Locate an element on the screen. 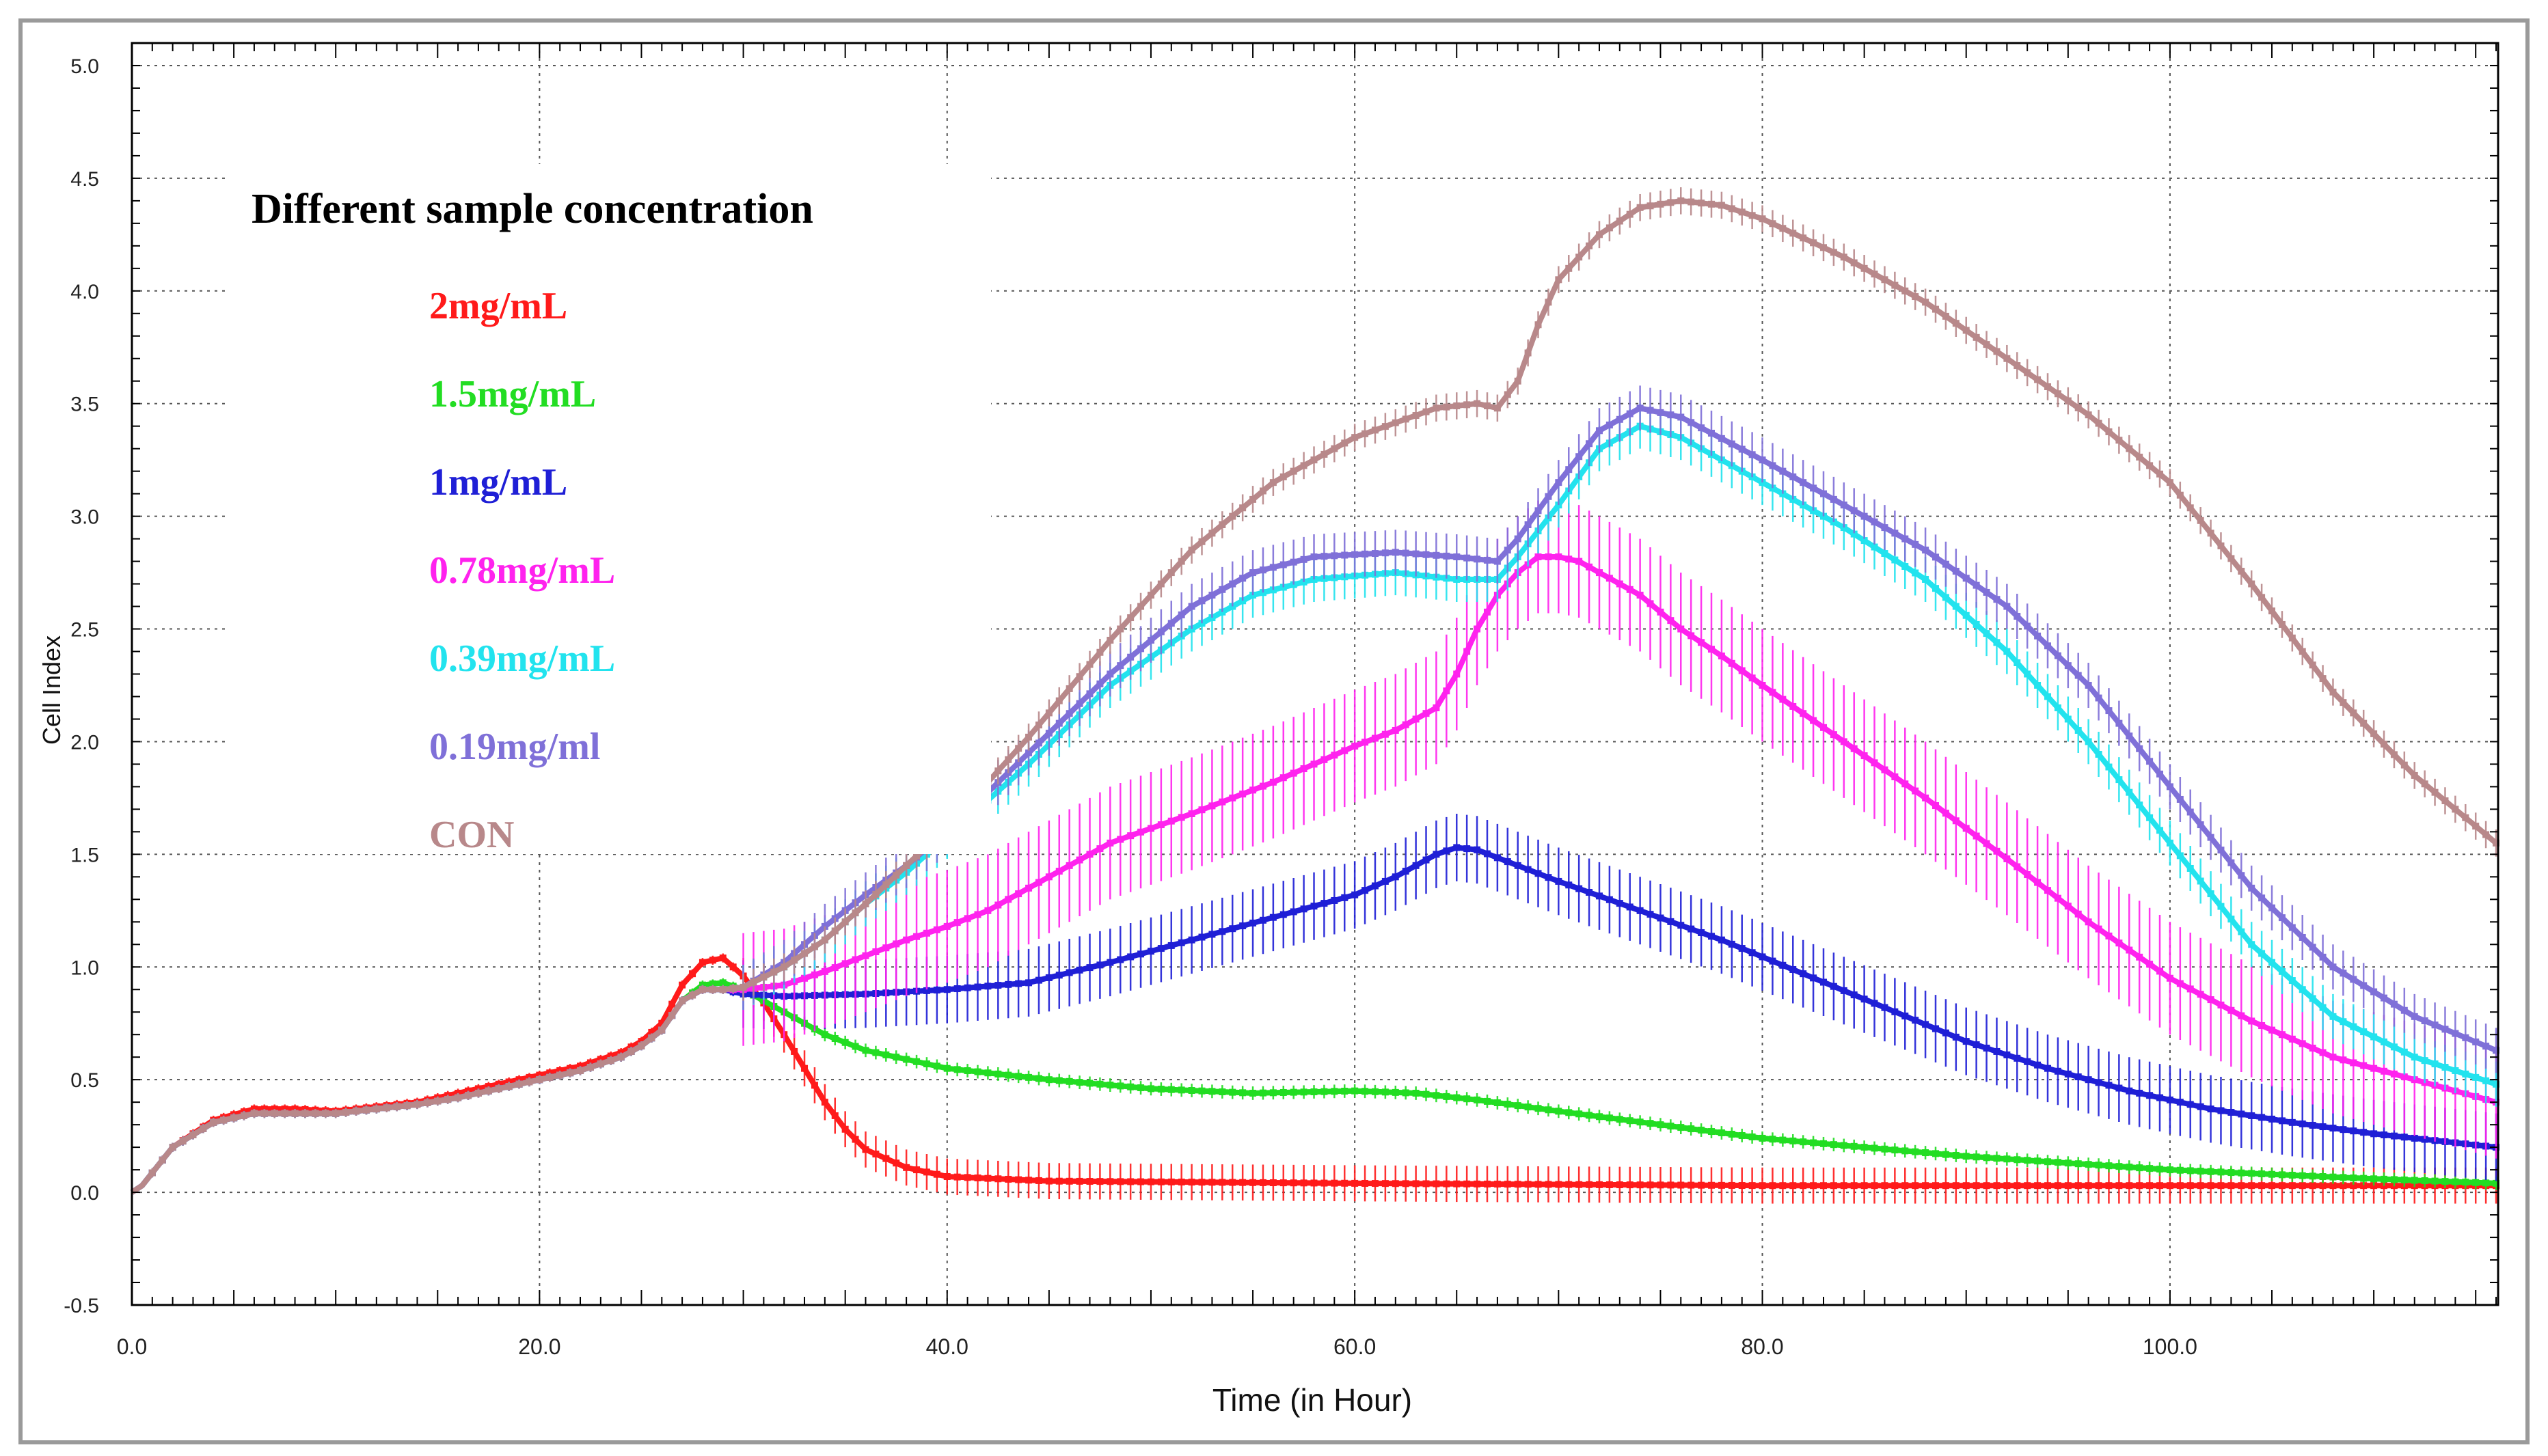 The image size is (2548, 1456). x-tick-label: 20.0 is located at coordinates (539, 1346).